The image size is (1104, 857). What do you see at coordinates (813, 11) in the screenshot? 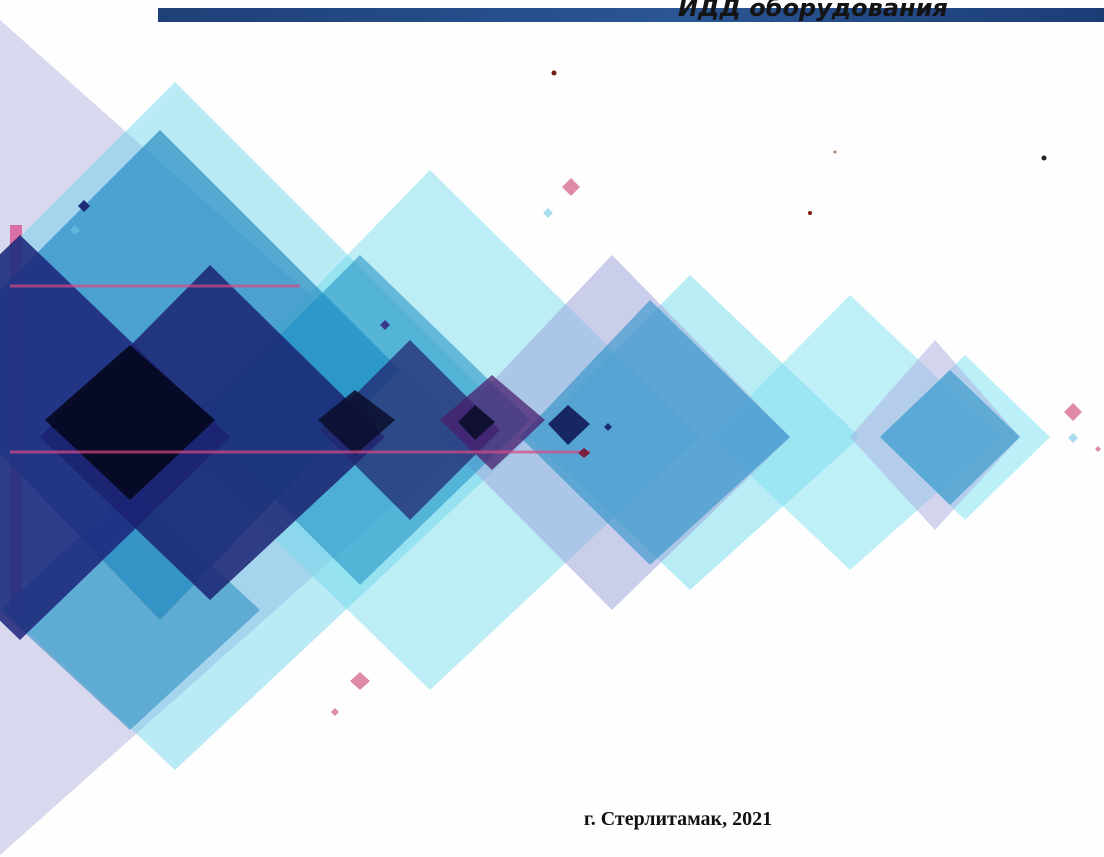
I see `header-title-fragment: ИДД оборудования` at bounding box center [813, 11].